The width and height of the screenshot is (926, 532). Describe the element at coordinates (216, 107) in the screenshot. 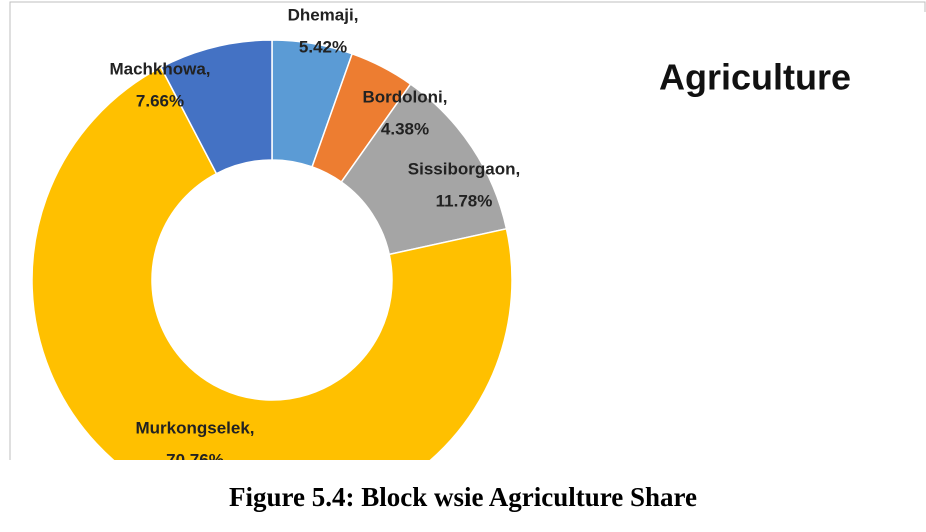

I see `donut-segment` at that location.